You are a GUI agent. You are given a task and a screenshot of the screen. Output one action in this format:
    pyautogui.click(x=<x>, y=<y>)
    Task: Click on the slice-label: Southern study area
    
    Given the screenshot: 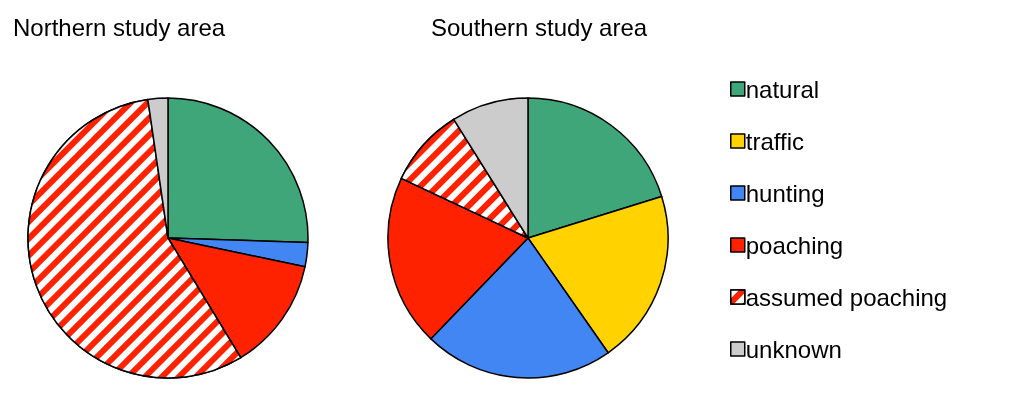 What is the action you would take?
    pyautogui.click(x=539, y=27)
    